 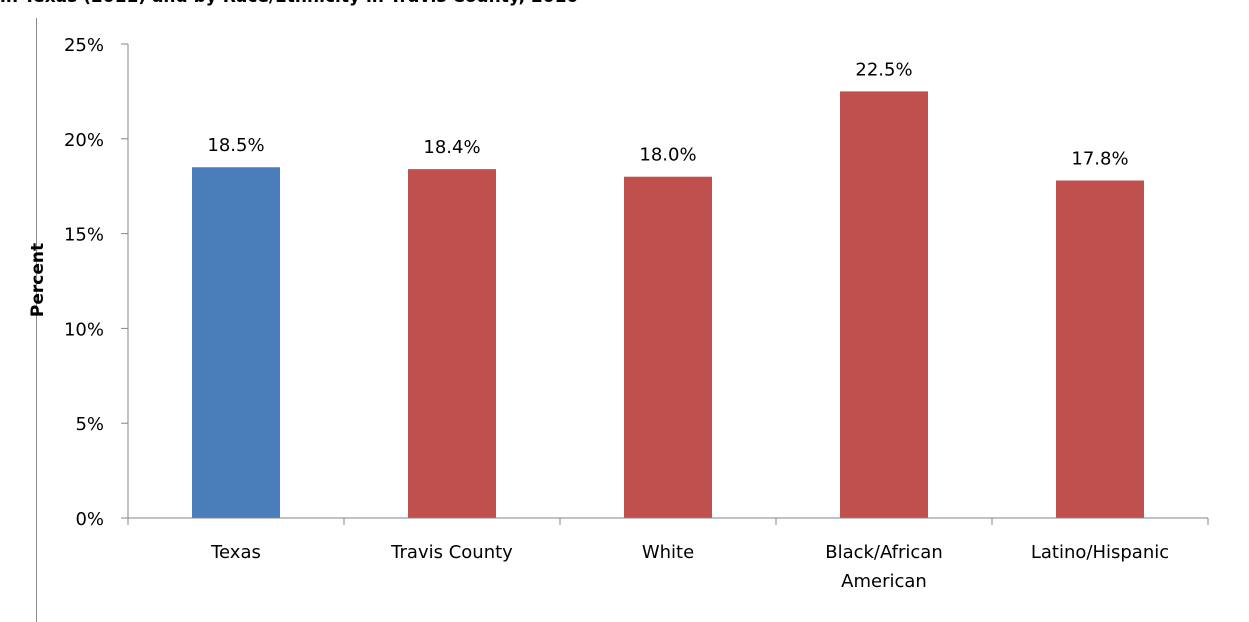 I want to click on data-label: 18.4%, so click(x=451, y=147).